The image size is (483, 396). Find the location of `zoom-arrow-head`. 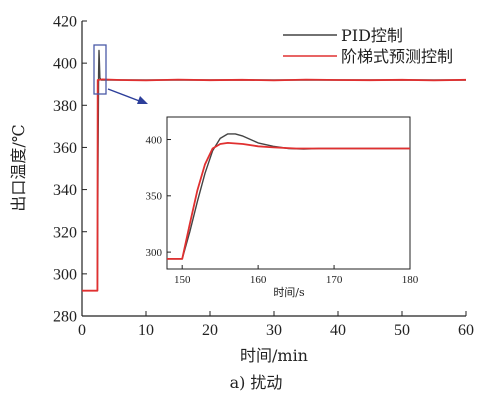

zoom-arrow-head is located at coordinates (142, 100).